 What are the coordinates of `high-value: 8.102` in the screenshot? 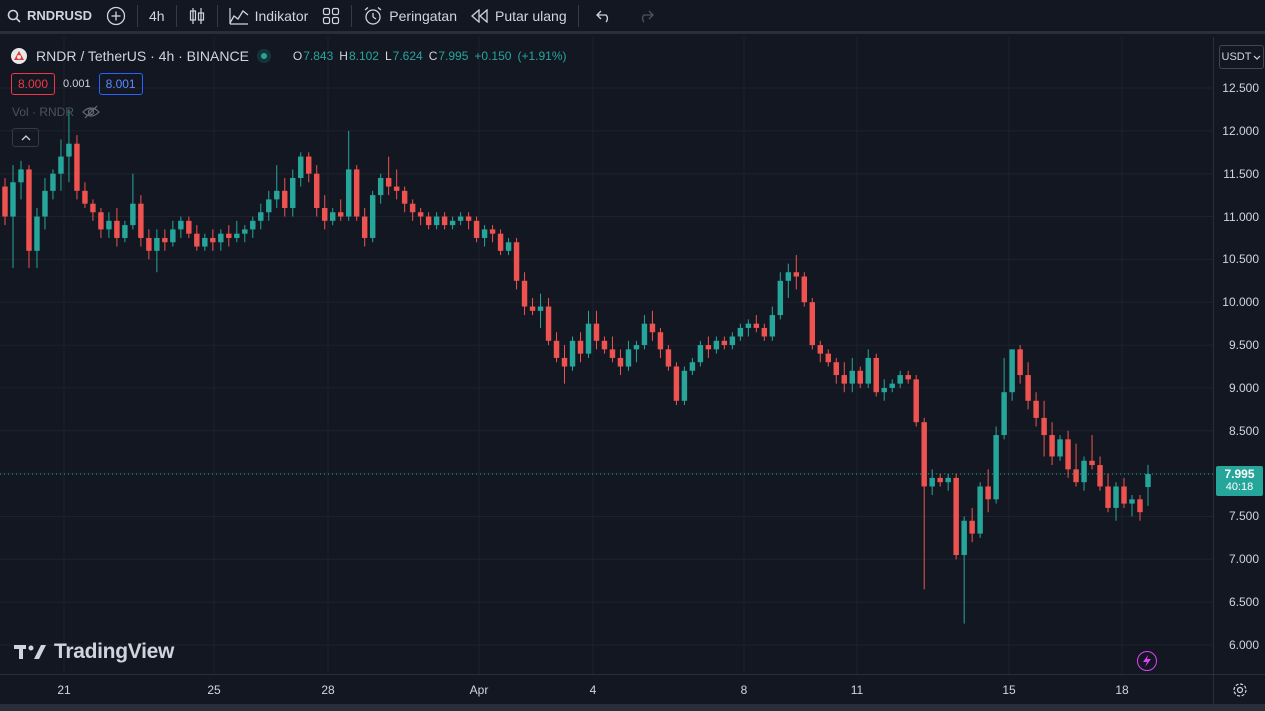 It's located at (363, 56).